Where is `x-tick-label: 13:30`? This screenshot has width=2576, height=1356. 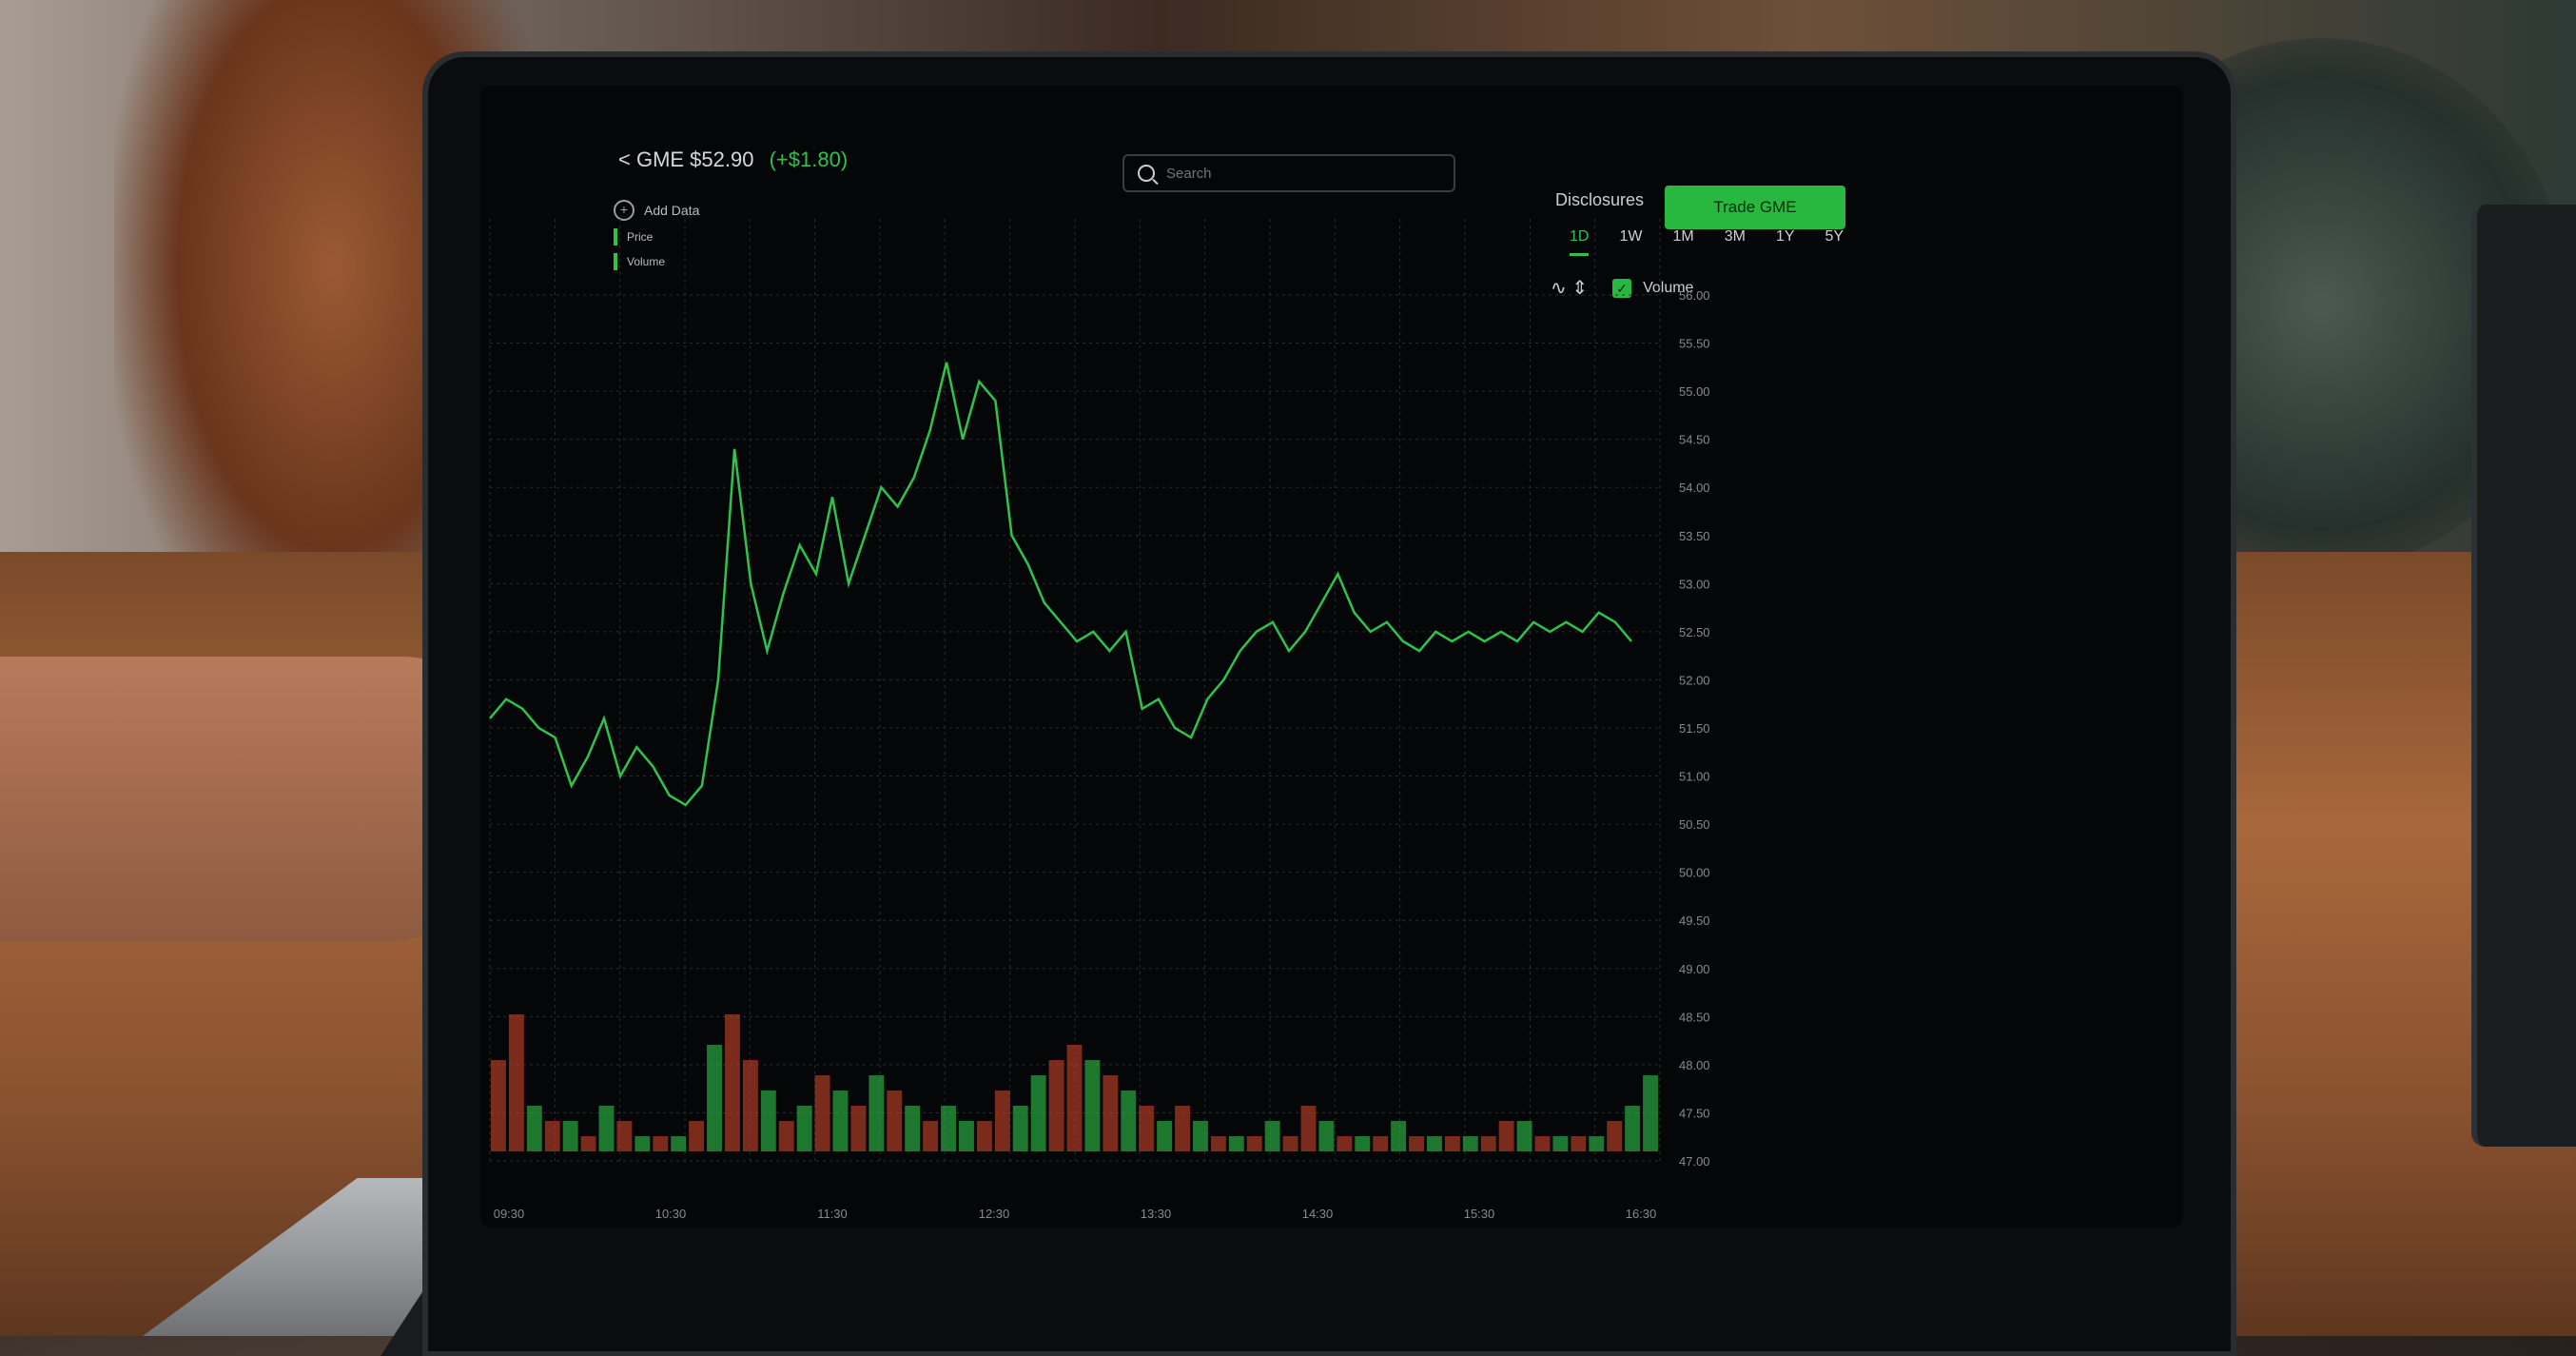
x-tick-label: 13:30 is located at coordinates (1156, 1214).